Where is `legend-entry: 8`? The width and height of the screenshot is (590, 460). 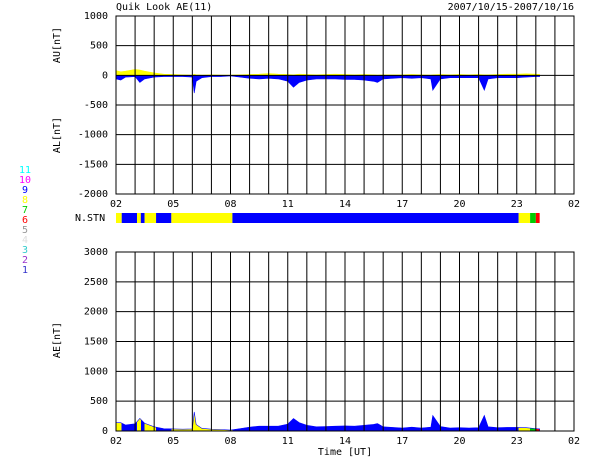
legend-entry: 8 is located at coordinates (25, 200).